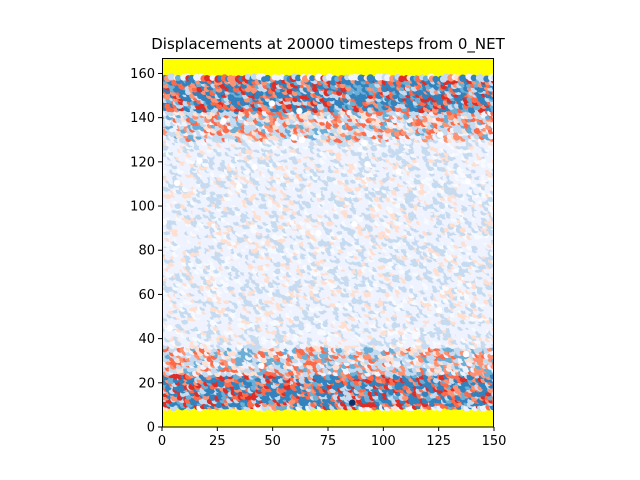  Describe the element at coordinates (328, 68) in the screenshot. I see `fixed-atoms-top` at that location.